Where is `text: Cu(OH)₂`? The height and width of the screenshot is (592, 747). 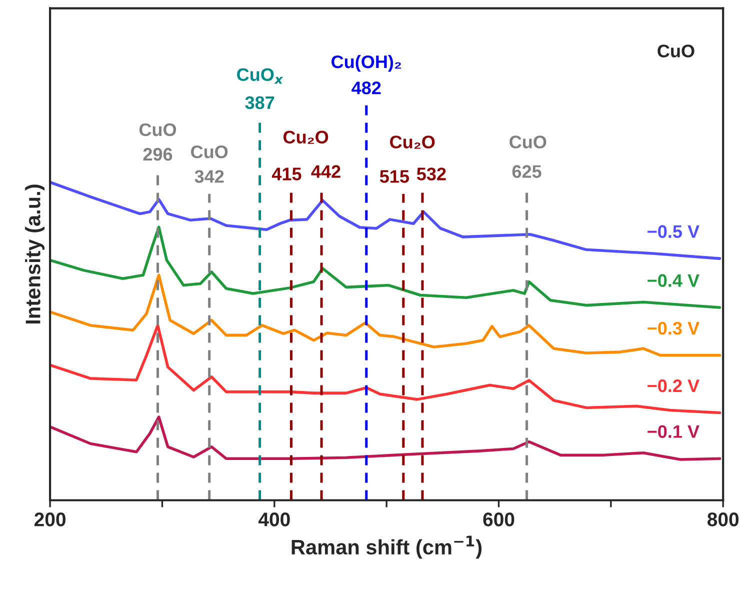 text: Cu(OH)₂ is located at coordinates (367, 63).